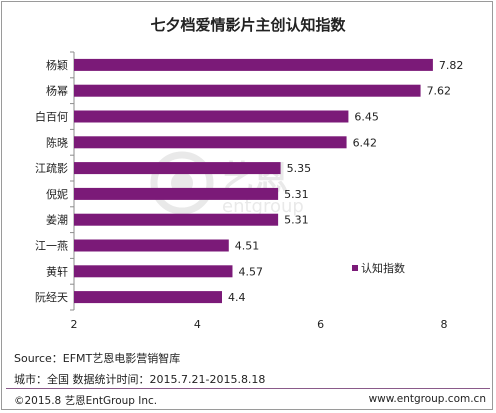 The image size is (496, 413). What do you see at coordinates (57, 220) in the screenshot?
I see `category-label: 姜潮` at bounding box center [57, 220].